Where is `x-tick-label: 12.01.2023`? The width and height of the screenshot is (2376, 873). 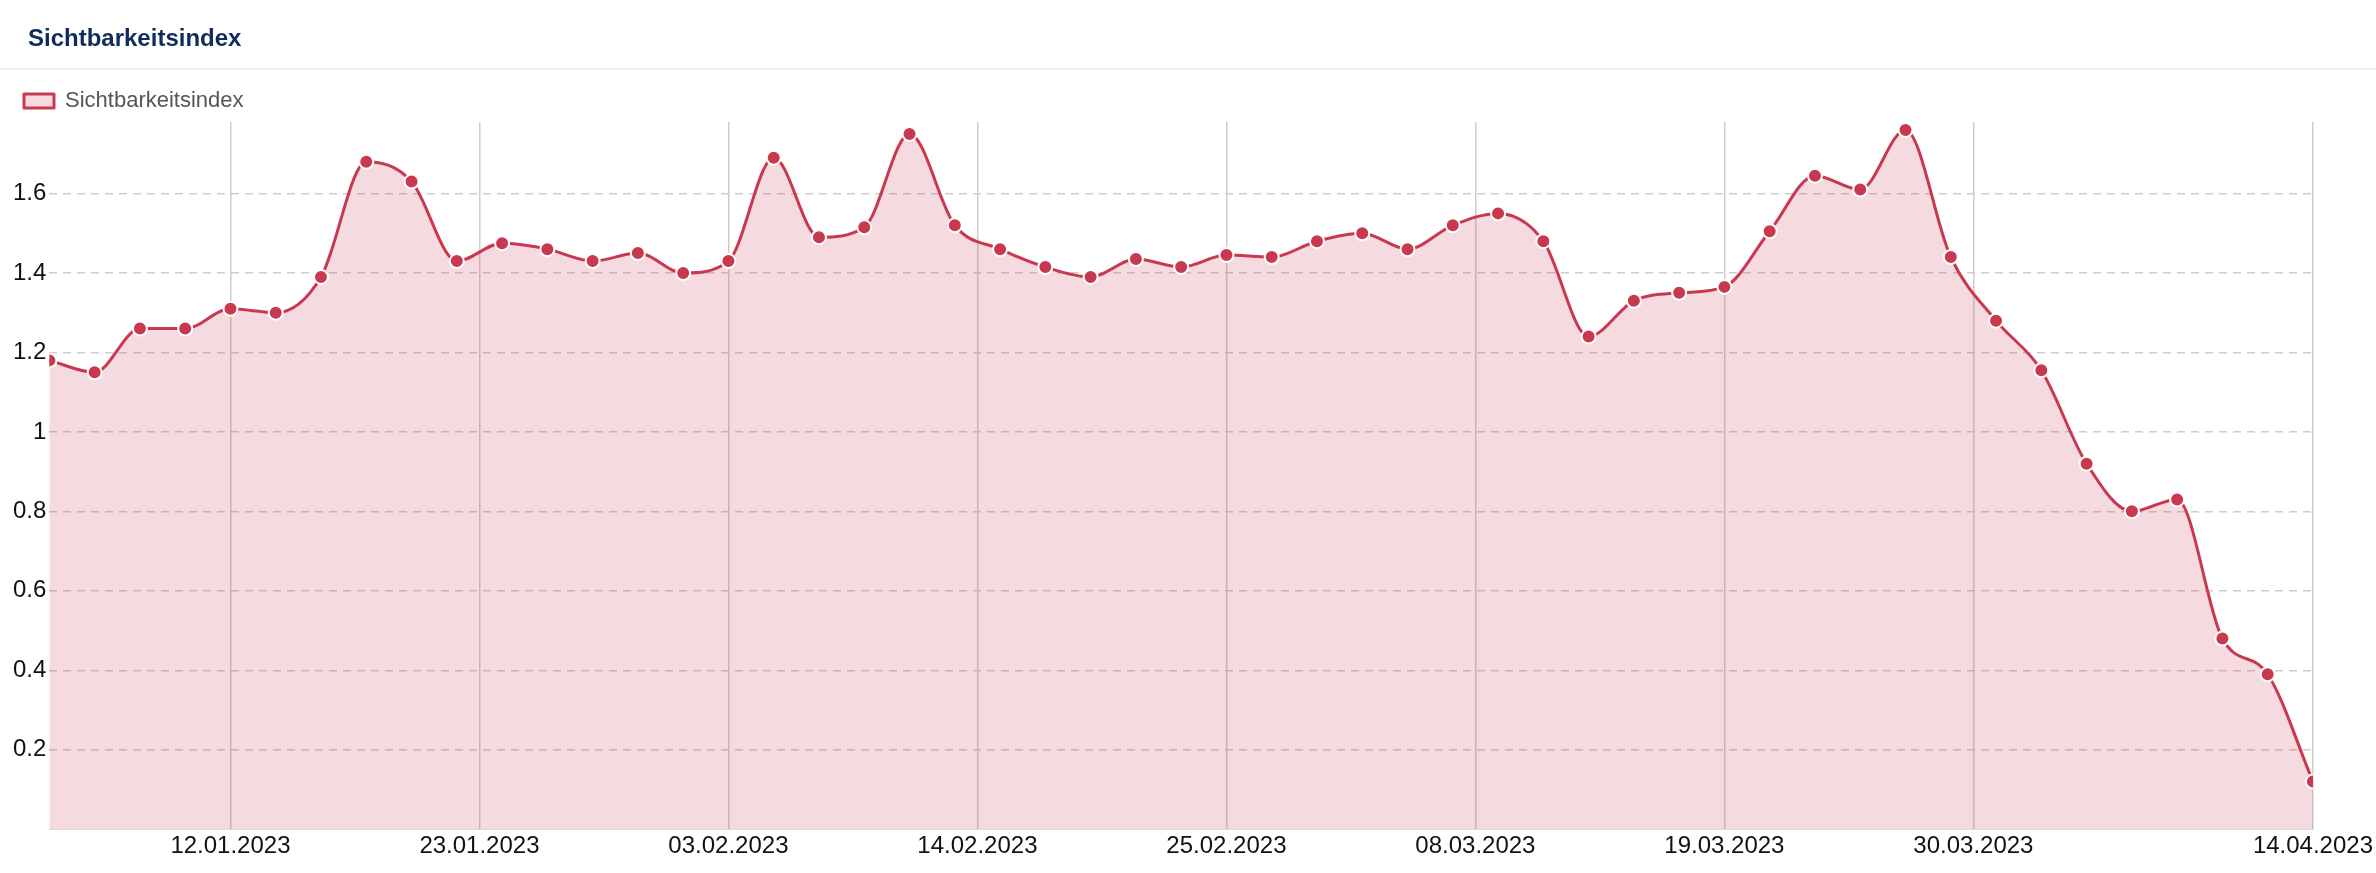
x-tick-label: 12.01.2023 is located at coordinates (230, 845).